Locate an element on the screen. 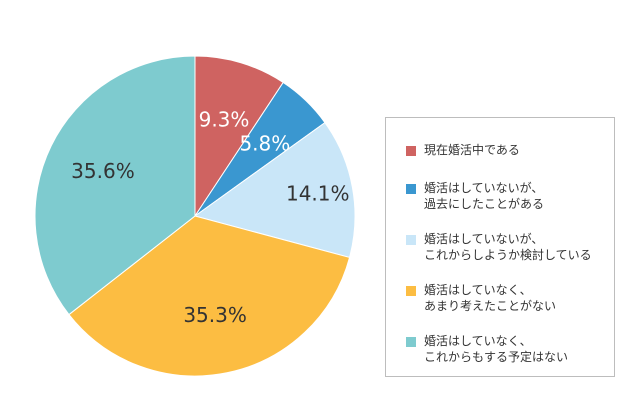 This screenshot has height=406, width=640. slice-value-label: 35.3% is located at coordinates (215, 315).